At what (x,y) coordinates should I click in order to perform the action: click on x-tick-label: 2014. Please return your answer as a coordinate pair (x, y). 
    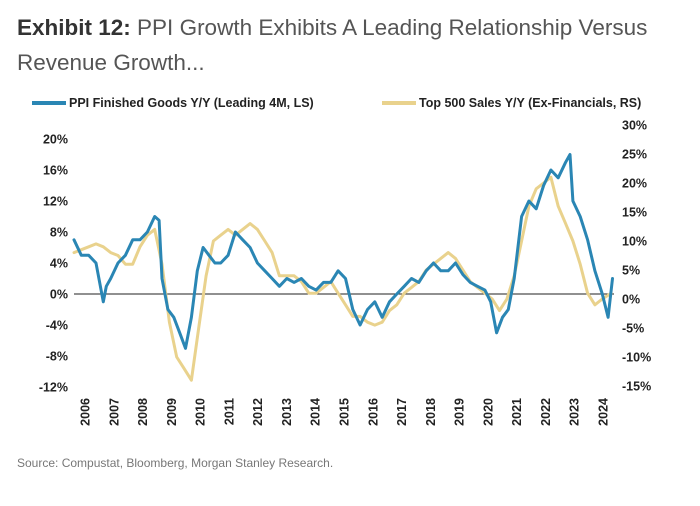
    Looking at the image, I should click on (316, 412).